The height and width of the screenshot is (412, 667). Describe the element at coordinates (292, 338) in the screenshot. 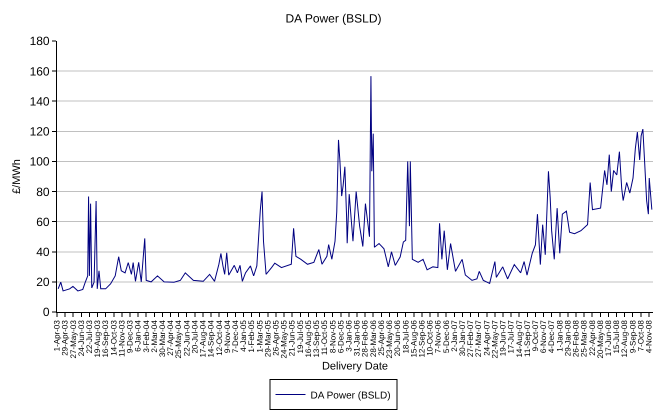

I see `x-tick-label: 21-Jun-05` at that location.